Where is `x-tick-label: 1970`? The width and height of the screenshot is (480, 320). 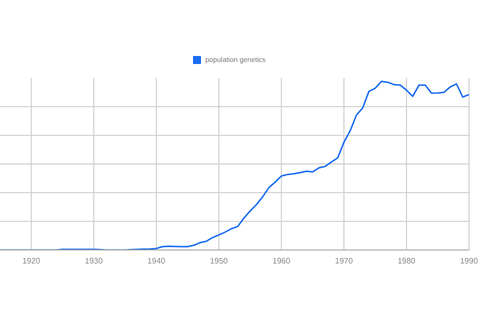 x-tick-label: 1970 is located at coordinates (344, 261).